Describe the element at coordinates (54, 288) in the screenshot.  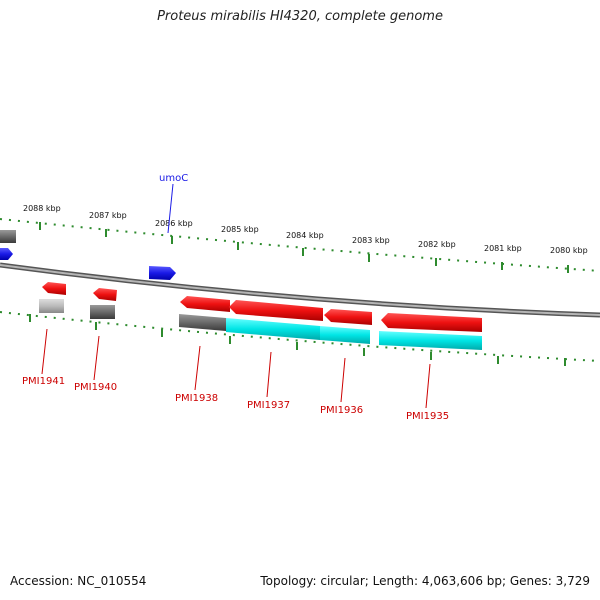
I see `gene-pmi1941-red` at that location.